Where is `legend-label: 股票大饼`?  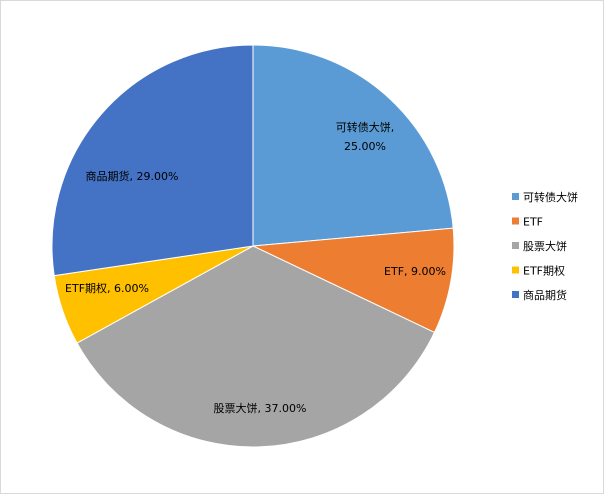
legend-label: 股票大饼 is located at coordinates (545, 246).